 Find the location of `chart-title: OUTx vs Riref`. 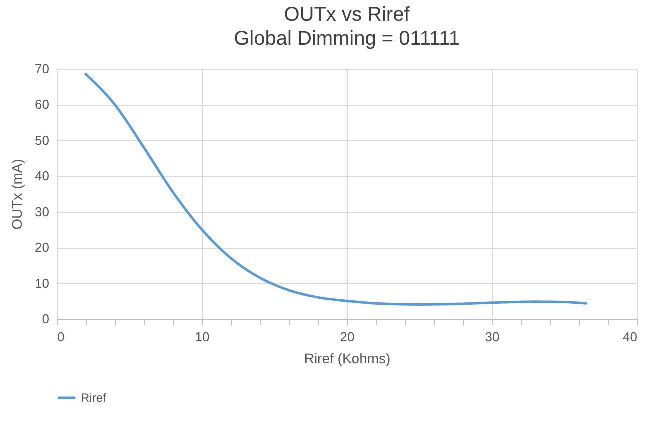

chart-title: OUTx vs Riref is located at coordinates (347, 15).